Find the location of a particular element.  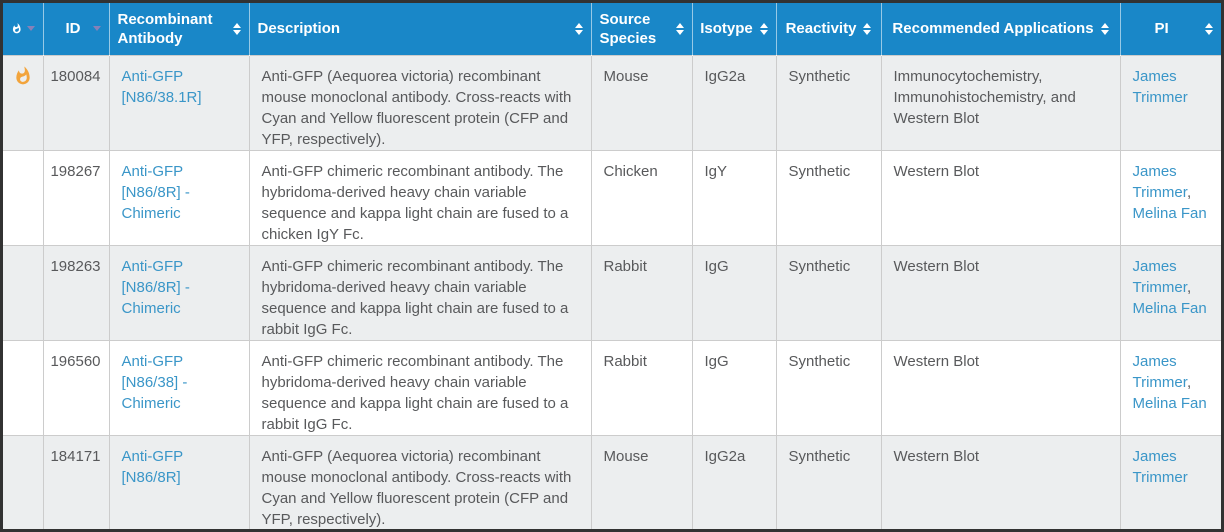

id-cell: 198263 is located at coordinates (76, 292).